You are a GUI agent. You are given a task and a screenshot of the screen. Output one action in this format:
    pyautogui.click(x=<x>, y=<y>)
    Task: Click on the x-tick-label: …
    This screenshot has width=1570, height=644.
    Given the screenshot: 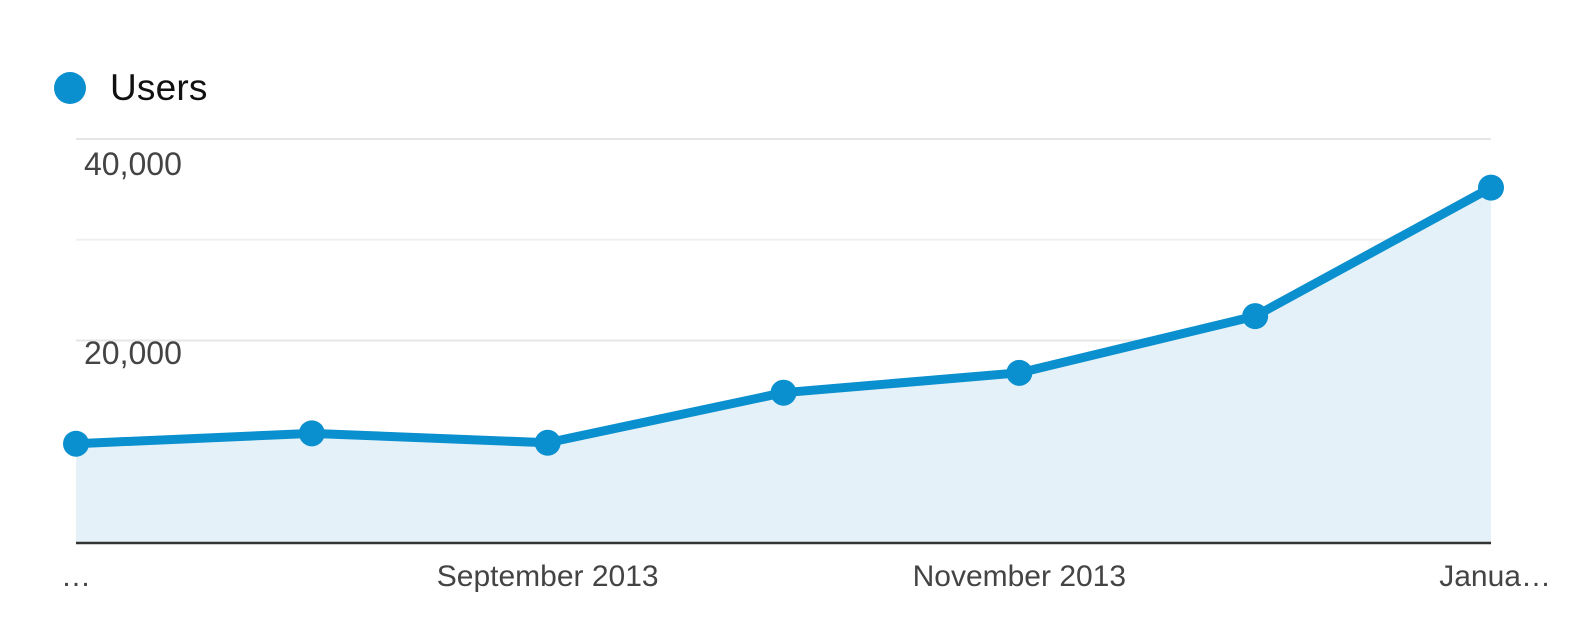 What is the action you would take?
    pyautogui.click(x=76, y=576)
    